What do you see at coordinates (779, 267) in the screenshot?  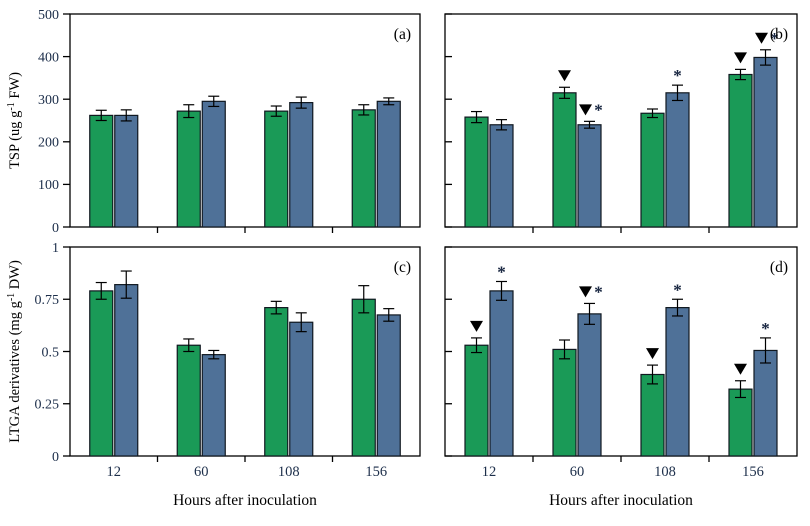 I see `panel-label: (d)` at bounding box center [779, 267].